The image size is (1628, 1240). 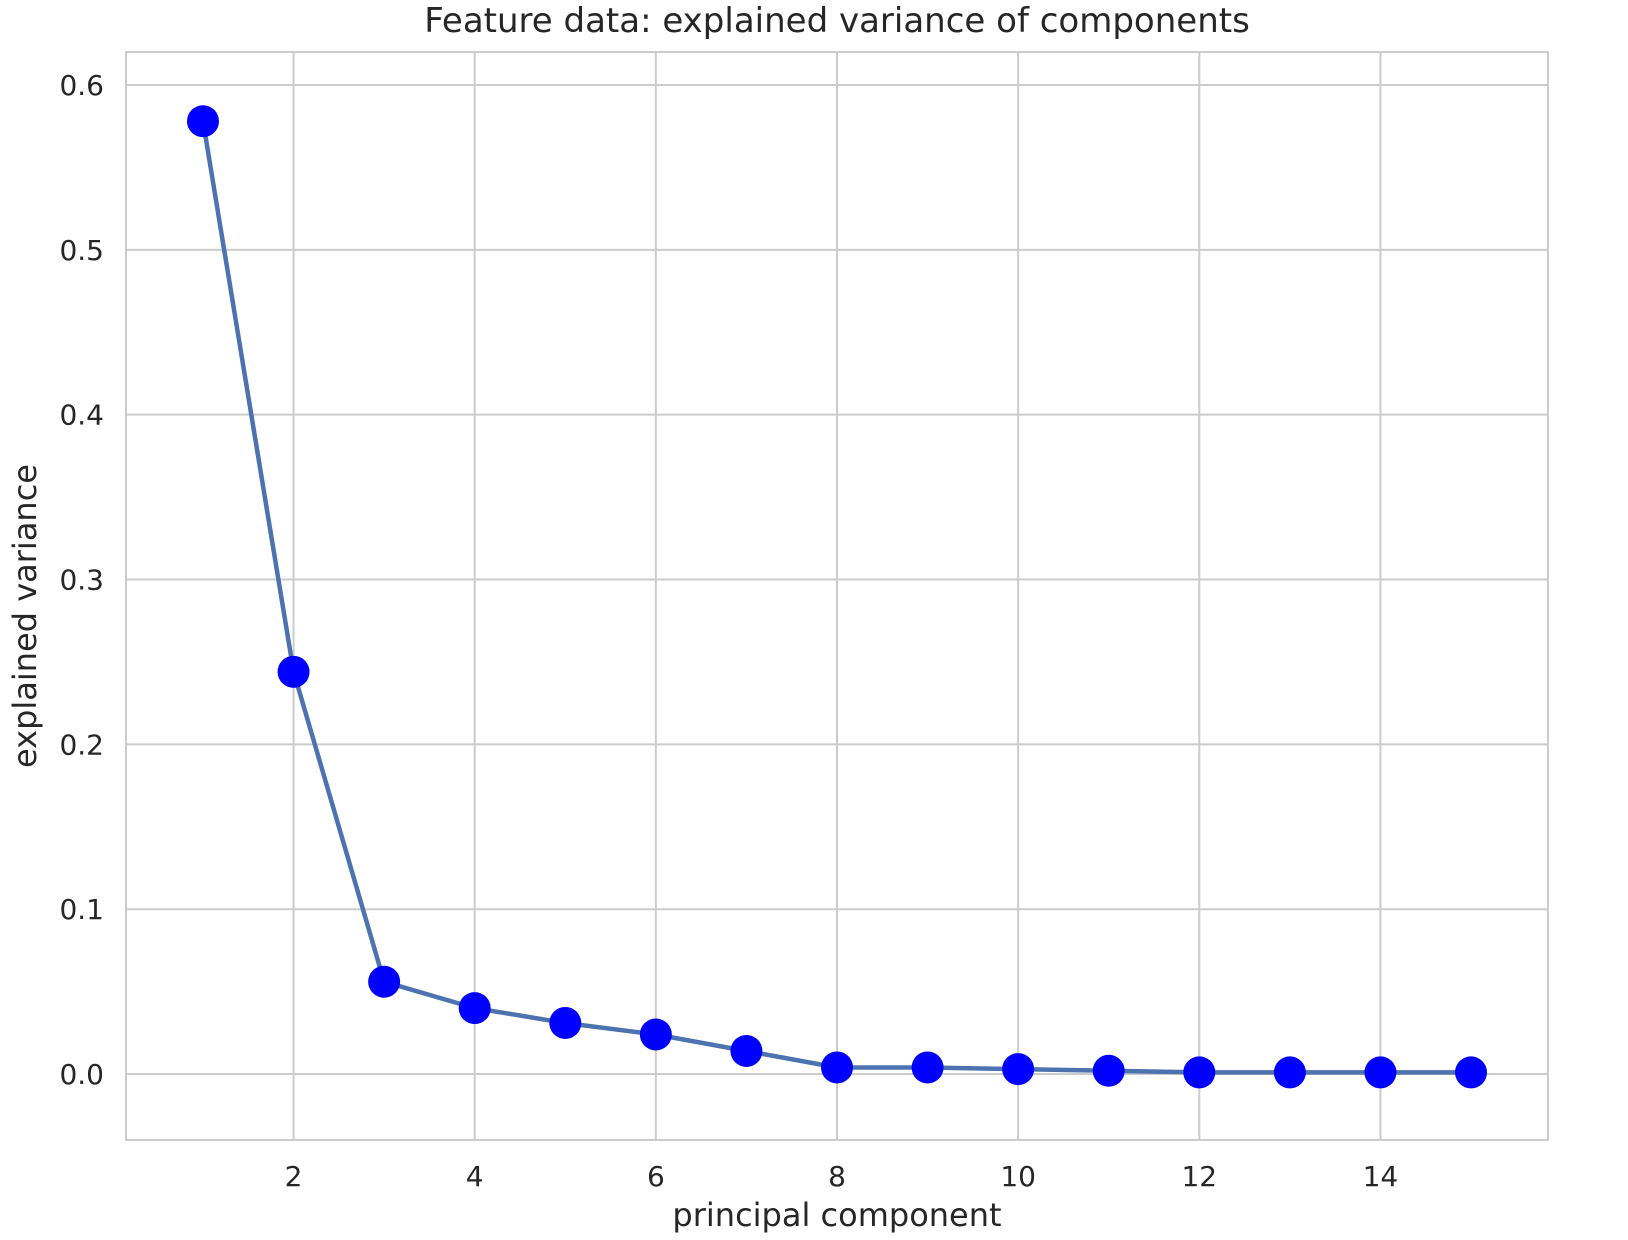 I want to click on x-tick-label: 2, so click(x=294, y=1176).